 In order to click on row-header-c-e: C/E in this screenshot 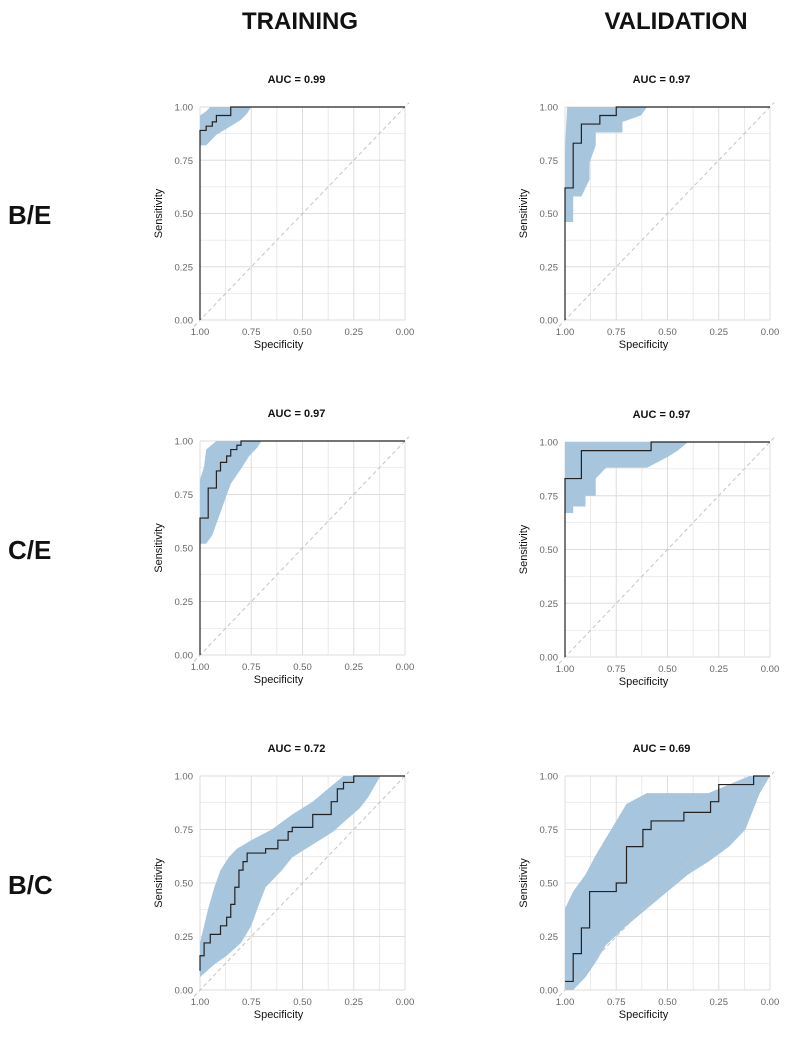, I will do `click(30, 550)`.